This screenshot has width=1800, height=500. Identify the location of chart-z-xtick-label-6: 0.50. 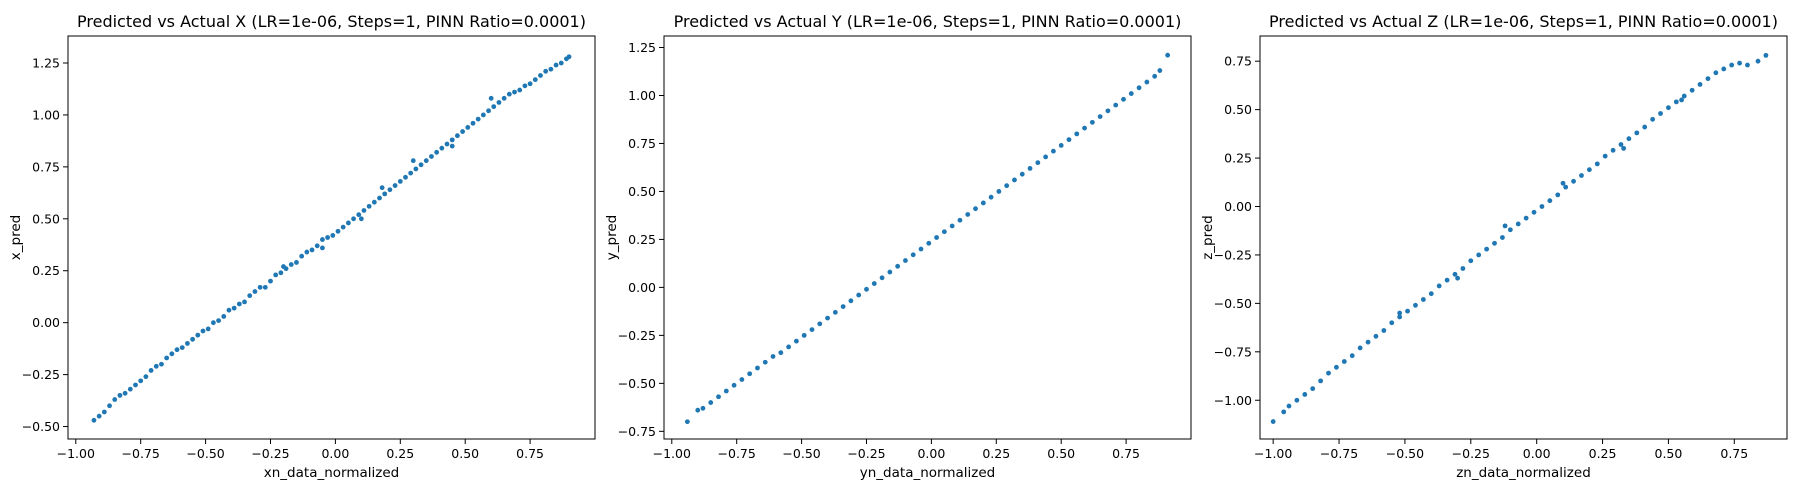
(1669, 453).